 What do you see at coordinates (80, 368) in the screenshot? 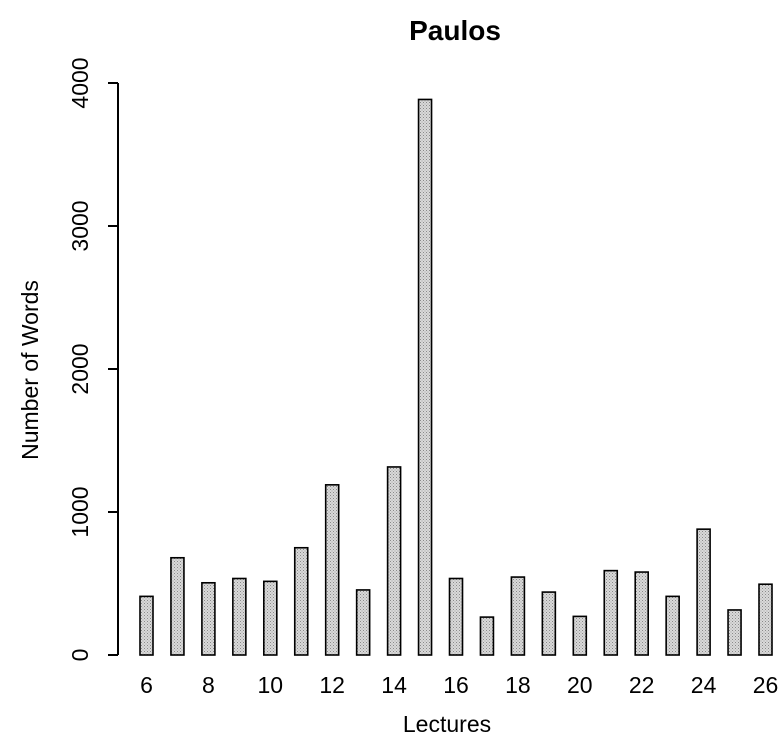
I see `y-tick-label: 2000` at bounding box center [80, 368].